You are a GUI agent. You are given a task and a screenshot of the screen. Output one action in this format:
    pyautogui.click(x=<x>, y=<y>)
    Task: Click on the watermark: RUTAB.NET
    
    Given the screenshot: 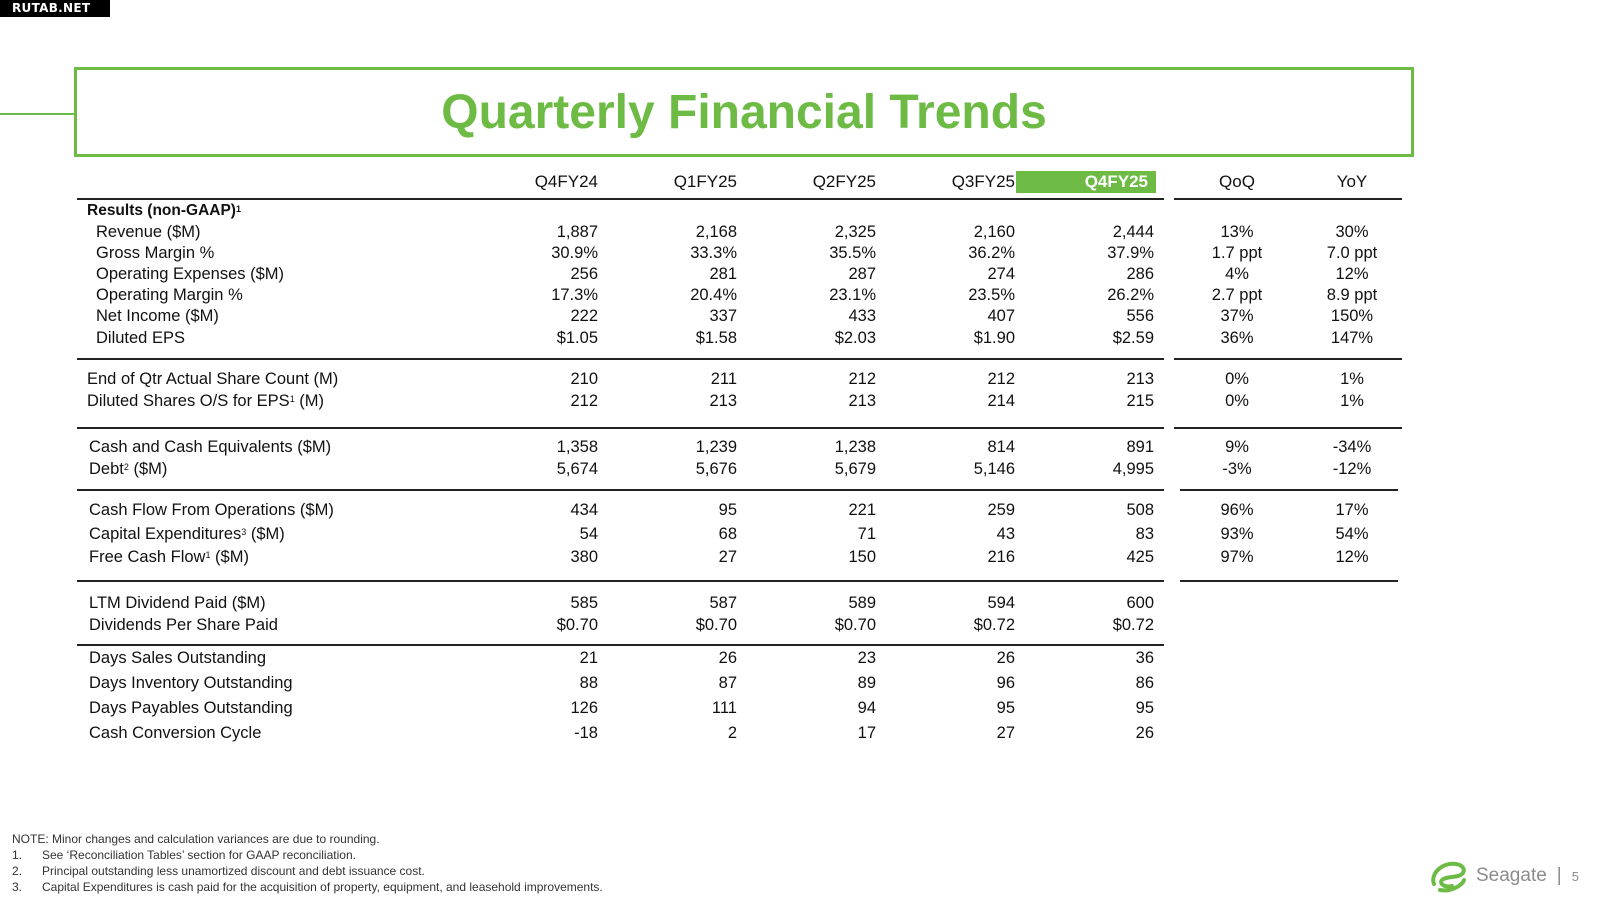 What is the action you would take?
    pyautogui.click(x=55, y=8)
    